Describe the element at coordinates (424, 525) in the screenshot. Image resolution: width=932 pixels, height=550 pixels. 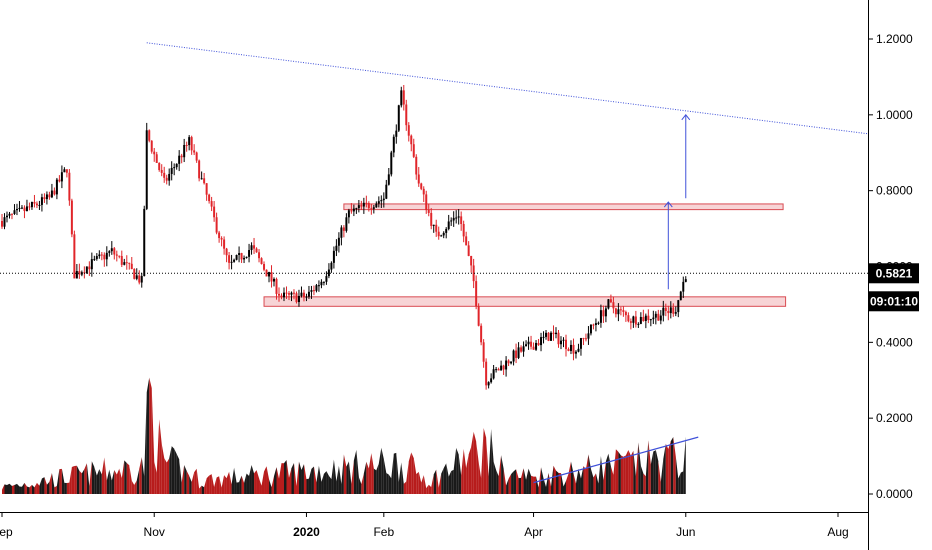
I see `time-axis: Sep Nov 2020 Feb Apr Jun Aug` at that location.